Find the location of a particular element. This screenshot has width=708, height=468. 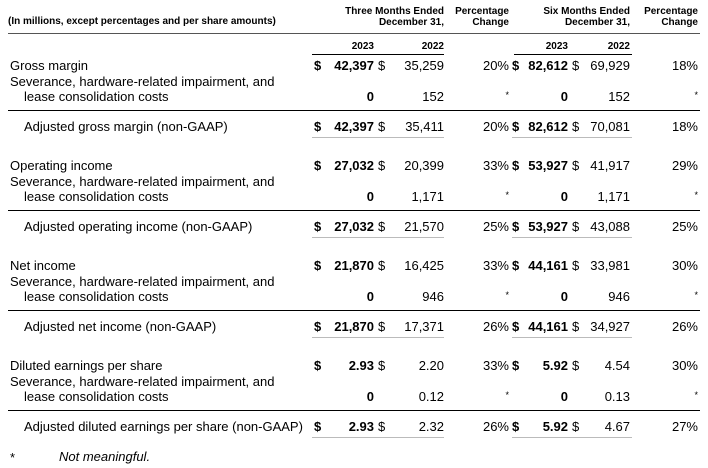

year-q-2022: 2022 is located at coordinates (432, 46).